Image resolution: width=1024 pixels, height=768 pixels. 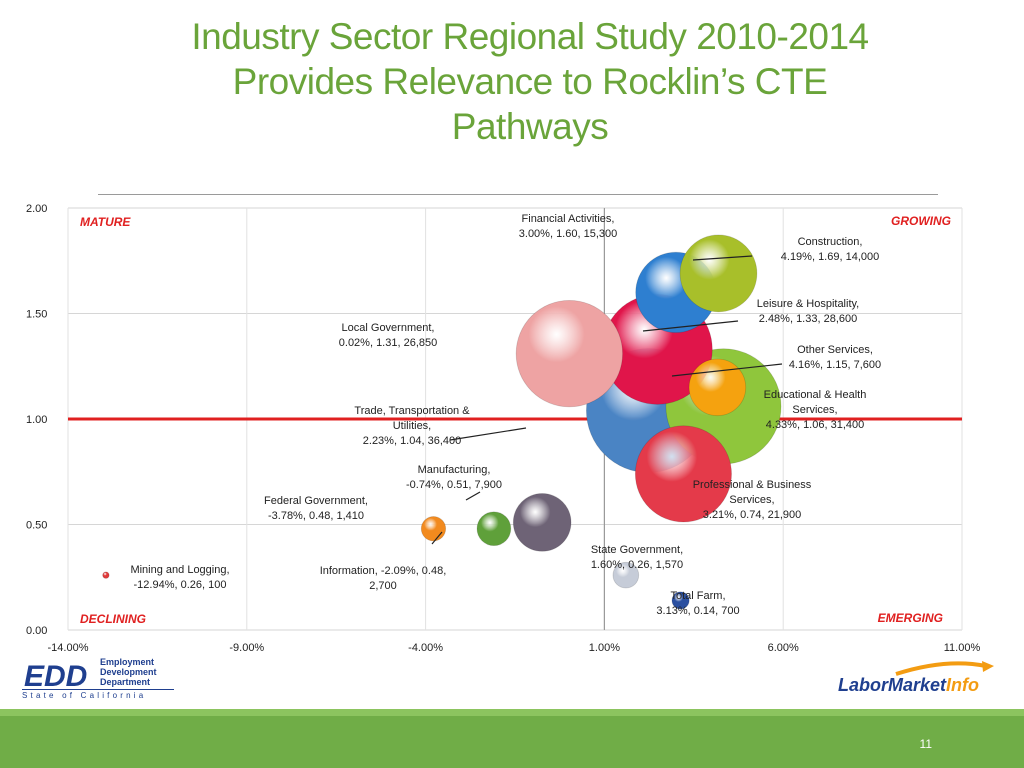 I want to click on edd-line-2: Development, so click(x=128, y=672).